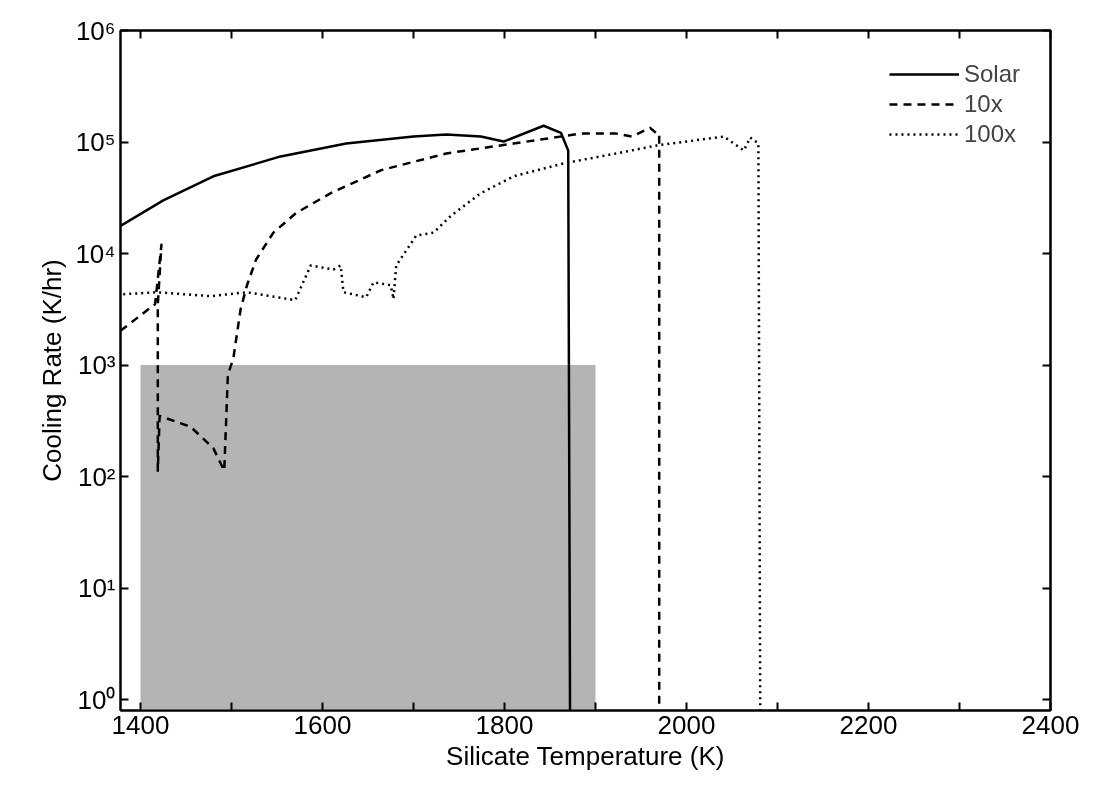  Describe the element at coordinates (95, 142) in the screenshot. I see `y-tick-label: 10⁵` at that location.